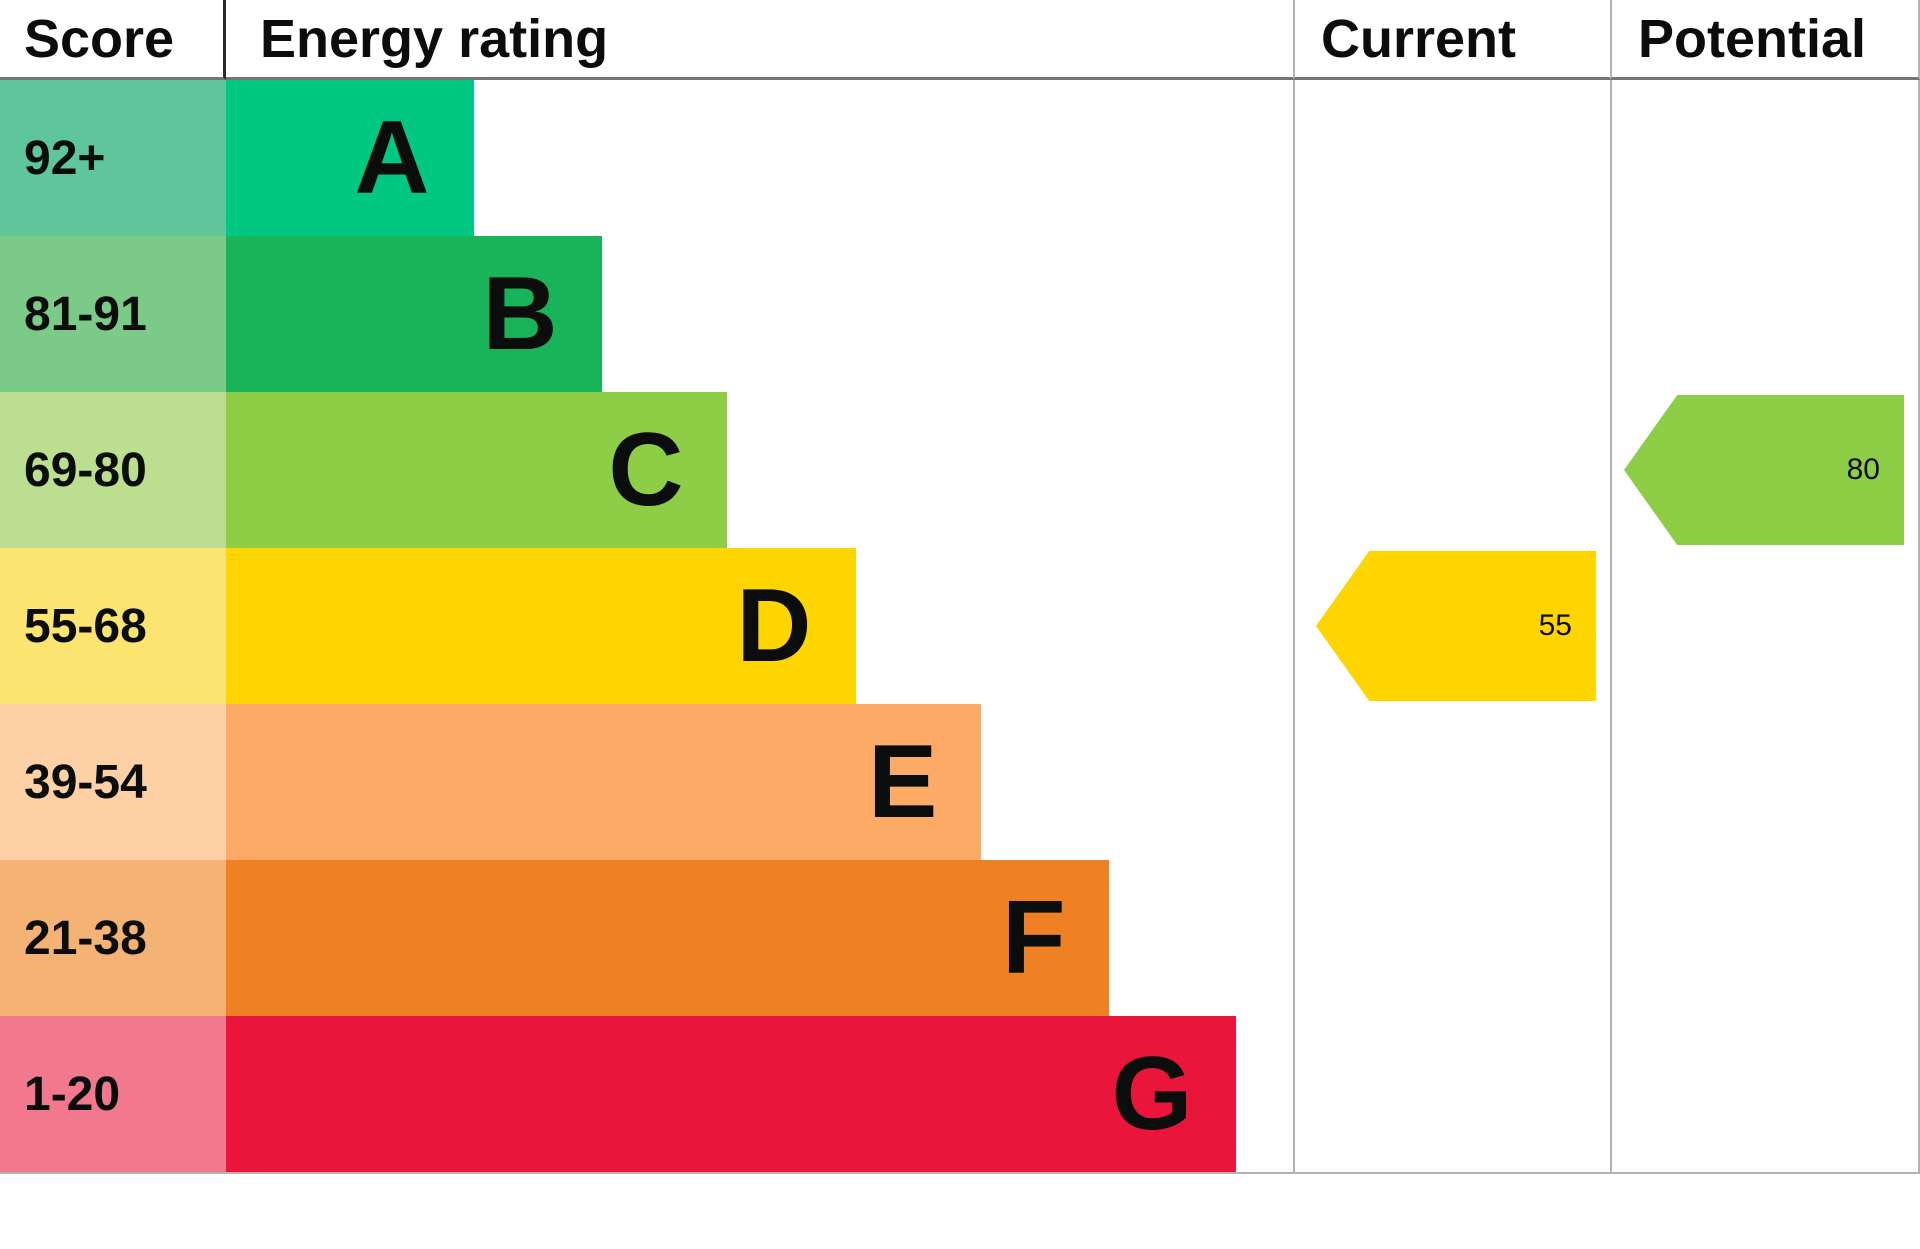 This screenshot has width=1920, height=1249. Describe the element at coordinates (1456, 626) in the screenshot. I see `current-rating-arrow: 55` at that location.